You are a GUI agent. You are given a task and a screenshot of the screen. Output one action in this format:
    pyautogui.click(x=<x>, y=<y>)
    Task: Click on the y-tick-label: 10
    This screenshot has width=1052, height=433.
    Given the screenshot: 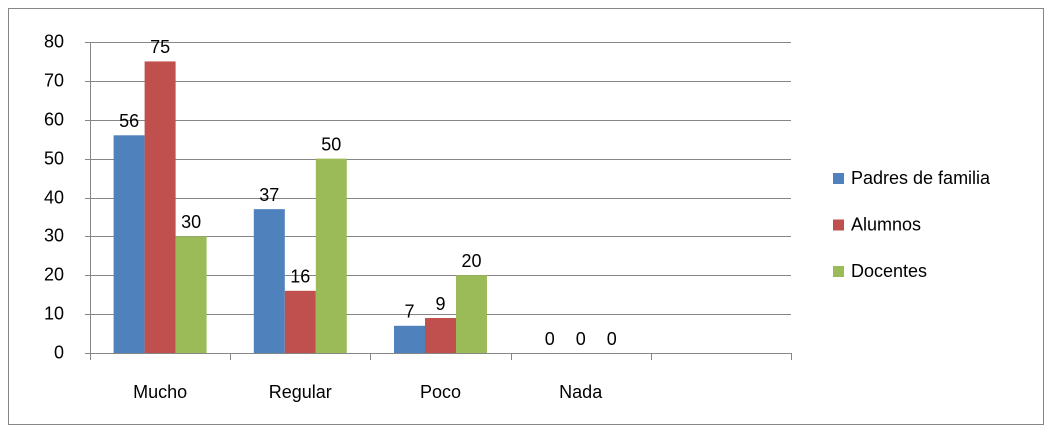 What is the action you would take?
    pyautogui.click(x=54, y=313)
    